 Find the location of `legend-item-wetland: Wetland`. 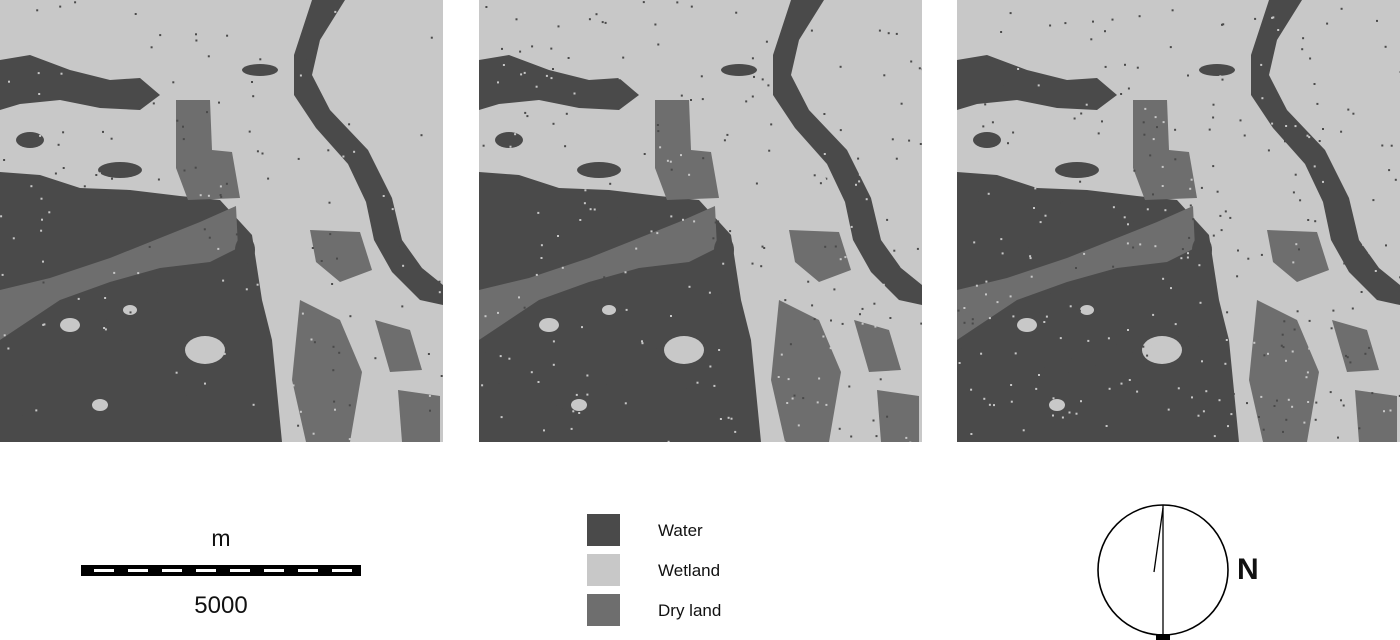

legend-item-wetland: Wetland is located at coordinates (697, 571).